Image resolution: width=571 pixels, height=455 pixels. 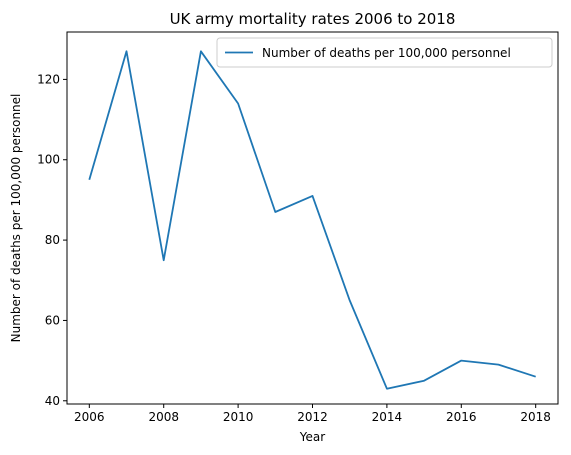 What do you see at coordinates (48, 79) in the screenshot?
I see `y-tick-label: 120` at bounding box center [48, 79].